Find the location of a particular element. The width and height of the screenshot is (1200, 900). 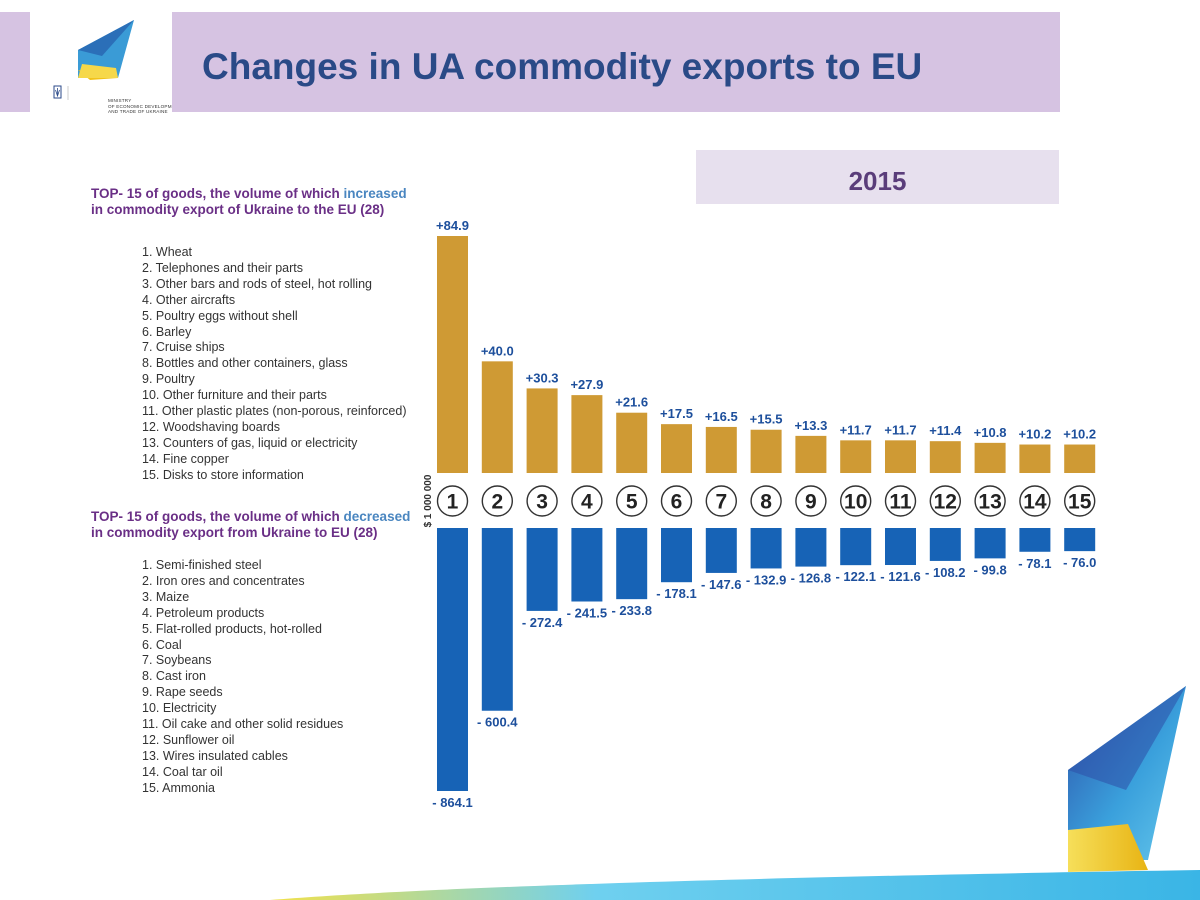

decrease-value-label: - 600.4 is located at coordinates (497, 722).